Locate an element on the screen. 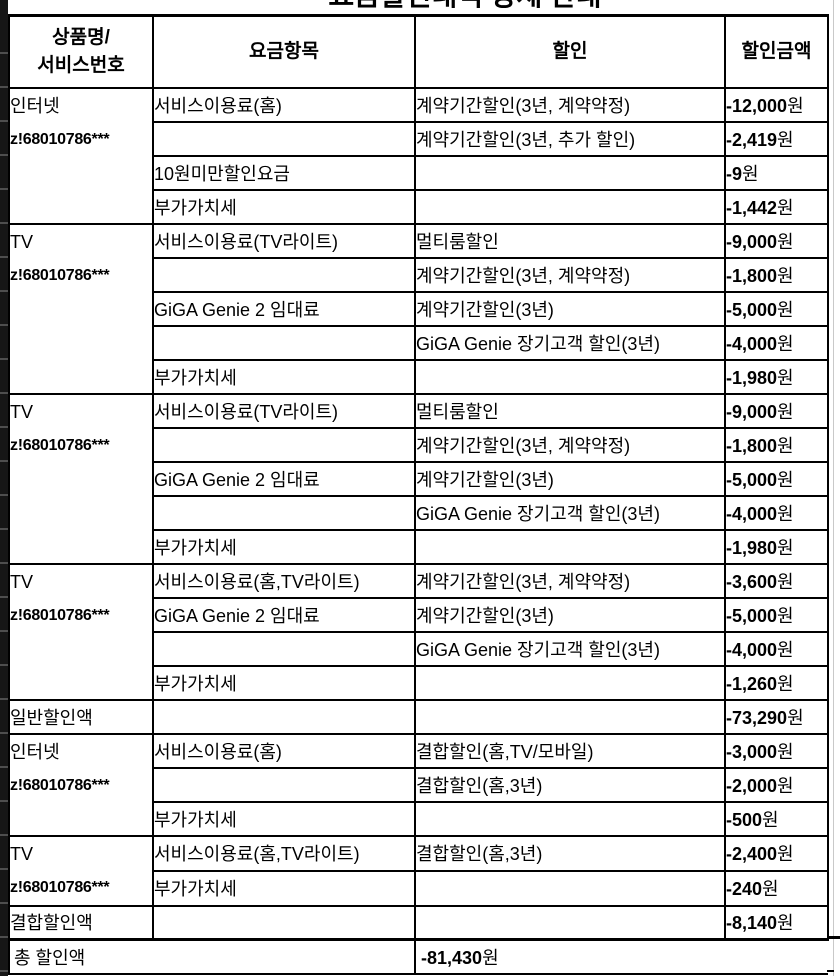 The height and width of the screenshot is (976, 840). fee-item-cell: GiGA Genie 2 임대료 is located at coordinates (284, 614).